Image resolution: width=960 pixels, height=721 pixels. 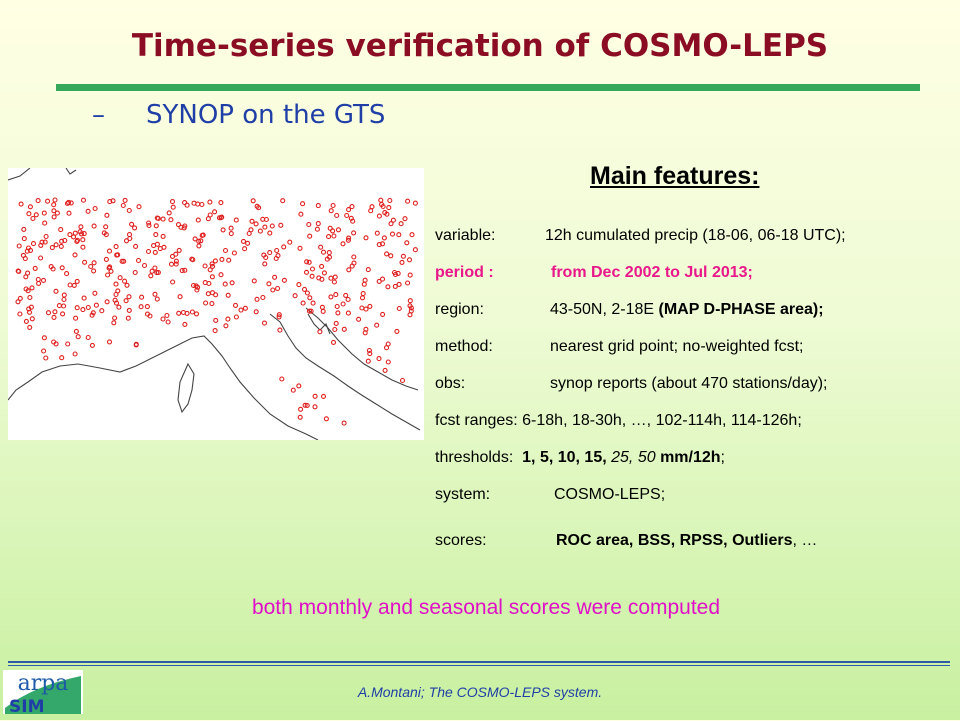 I want to click on bullet-line: – SYNOP on the GTS, so click(x=238, y=115).